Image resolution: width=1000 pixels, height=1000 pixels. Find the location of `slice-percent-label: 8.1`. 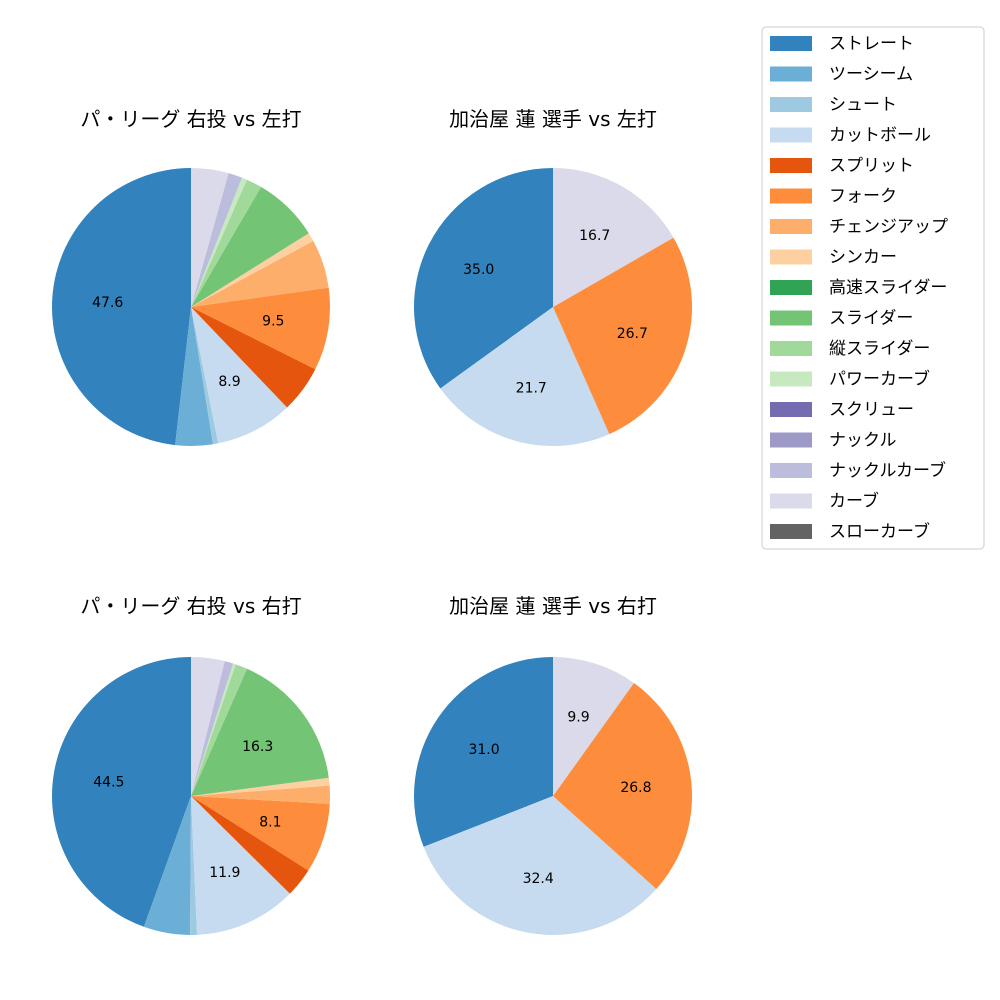

slice-percent-label: 8.1 is located at coordinates (270, 823).